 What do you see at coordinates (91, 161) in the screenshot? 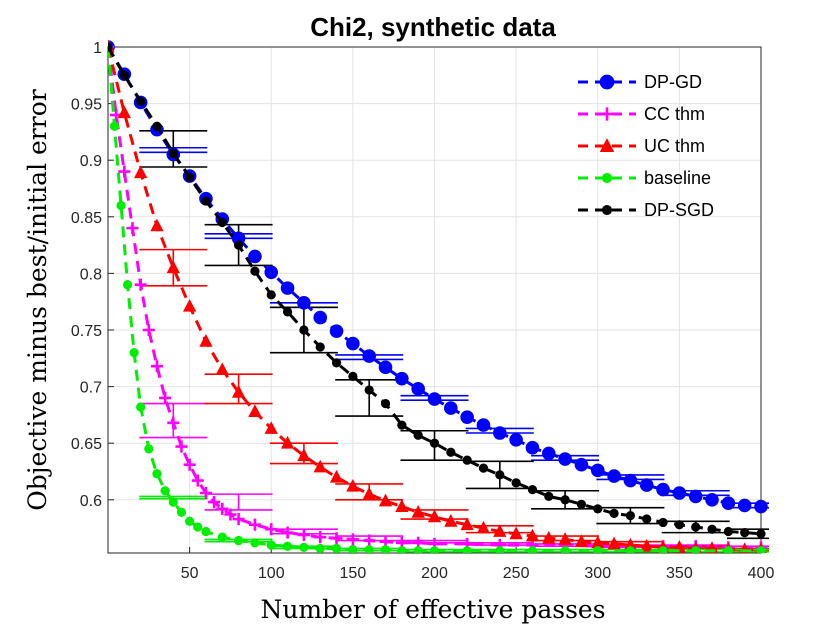
I see `y-tick-label: 0.9` at bounding box center [91, 161].